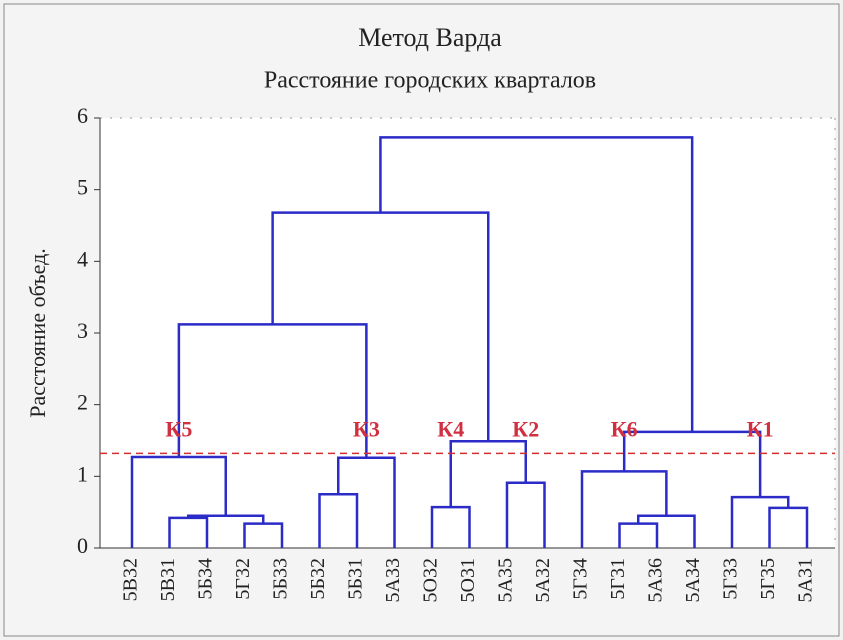  Describe the element at coordinates (581, 579) in the screenshot. I see `leaf-label: 5Г34` at that location.